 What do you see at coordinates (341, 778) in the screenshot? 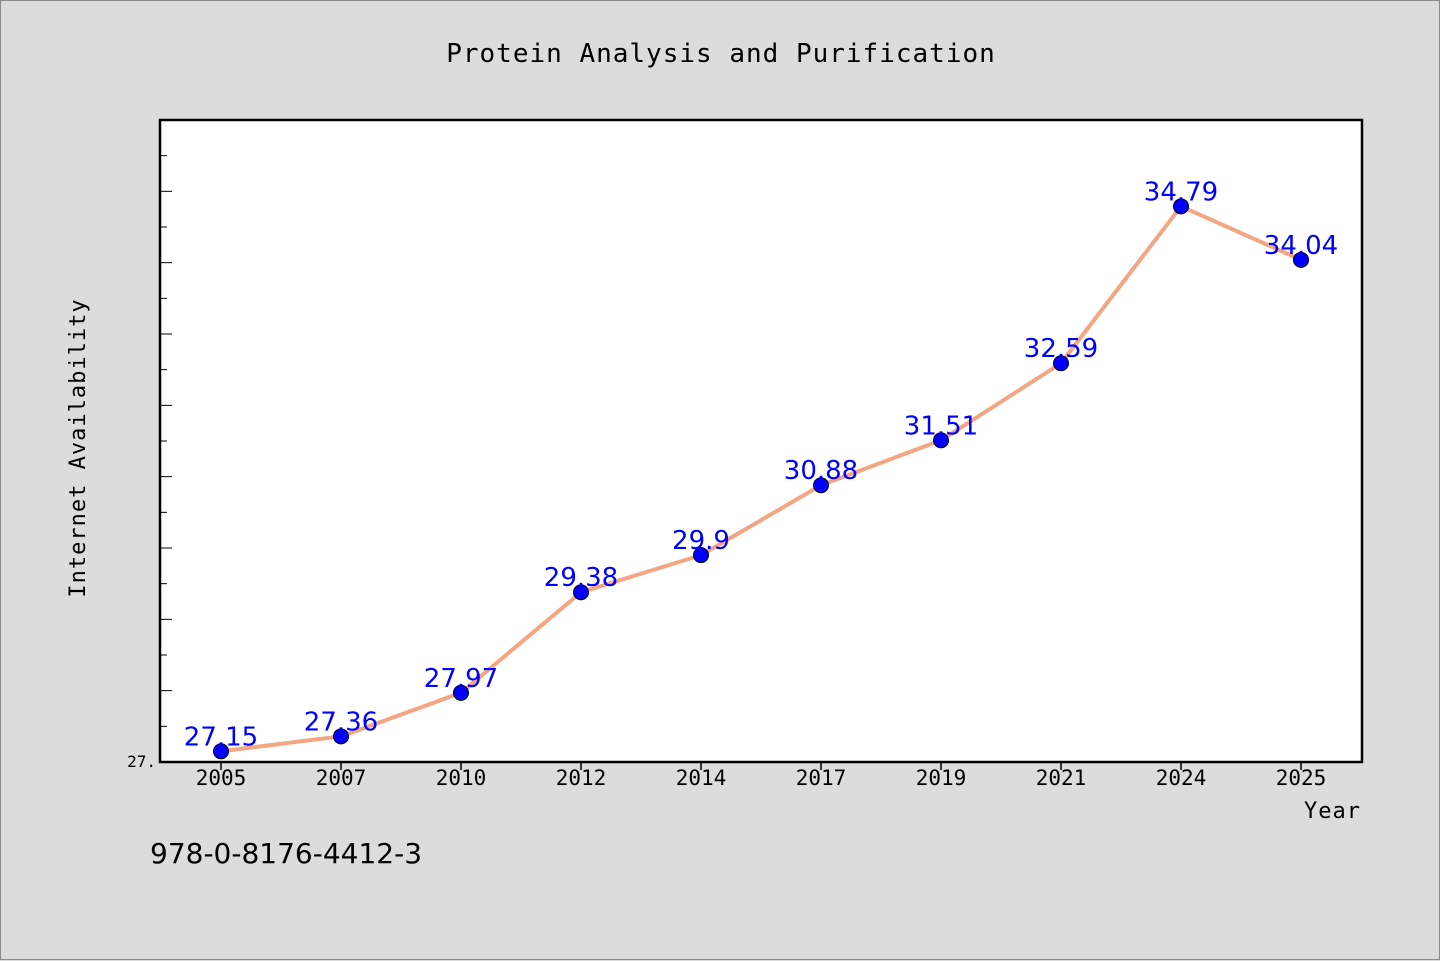
I see `x-tick-label: 2007` at bounding box center [341, 778].